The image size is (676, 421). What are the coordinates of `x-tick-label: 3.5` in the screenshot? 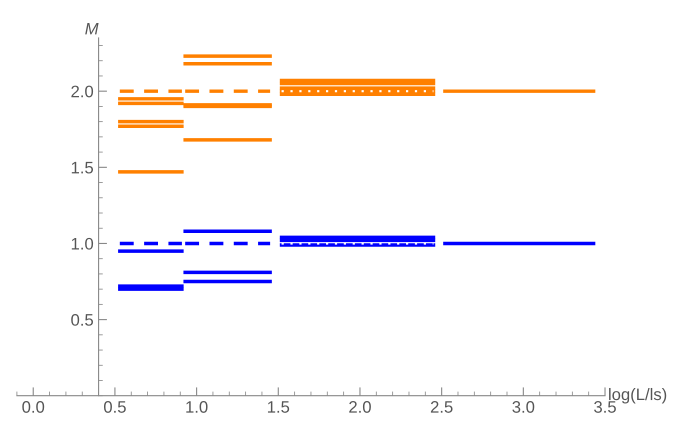 It's located at (605, 407).